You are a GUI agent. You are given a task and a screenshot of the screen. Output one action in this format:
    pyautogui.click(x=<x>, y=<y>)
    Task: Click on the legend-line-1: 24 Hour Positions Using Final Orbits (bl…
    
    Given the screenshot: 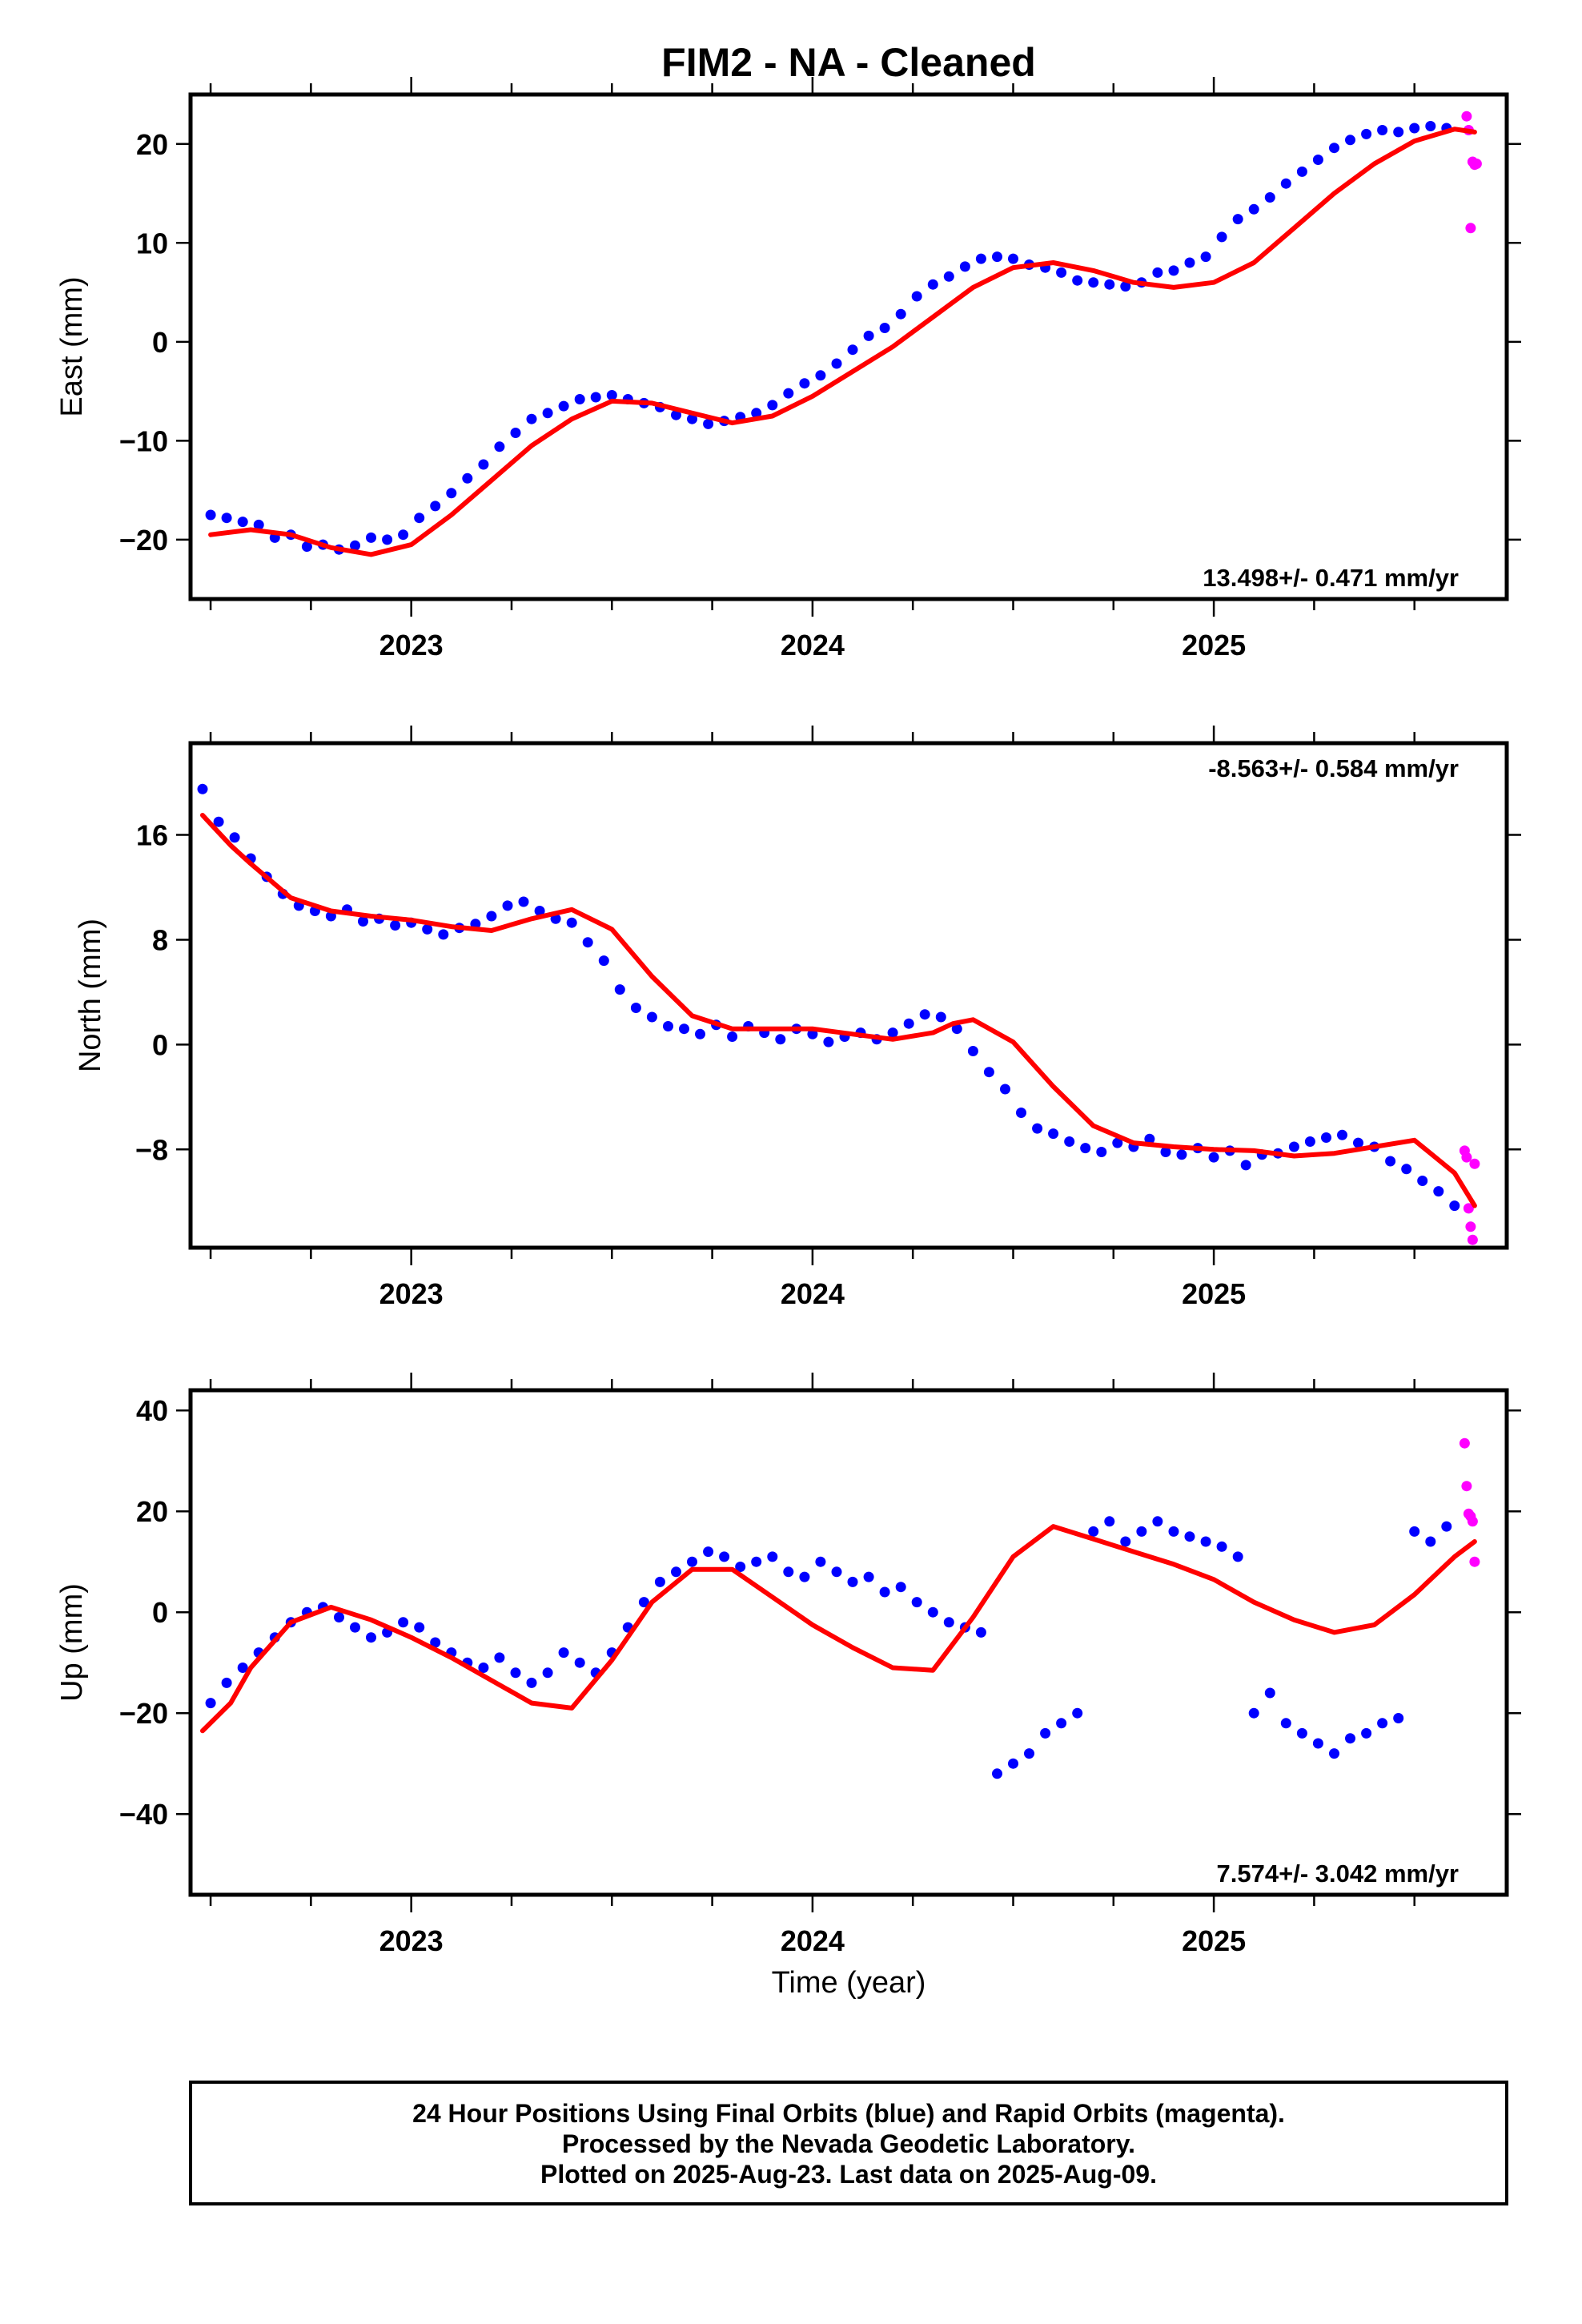 What is the action you would take?
    pyautogui.click(x=848, y=2113)
    